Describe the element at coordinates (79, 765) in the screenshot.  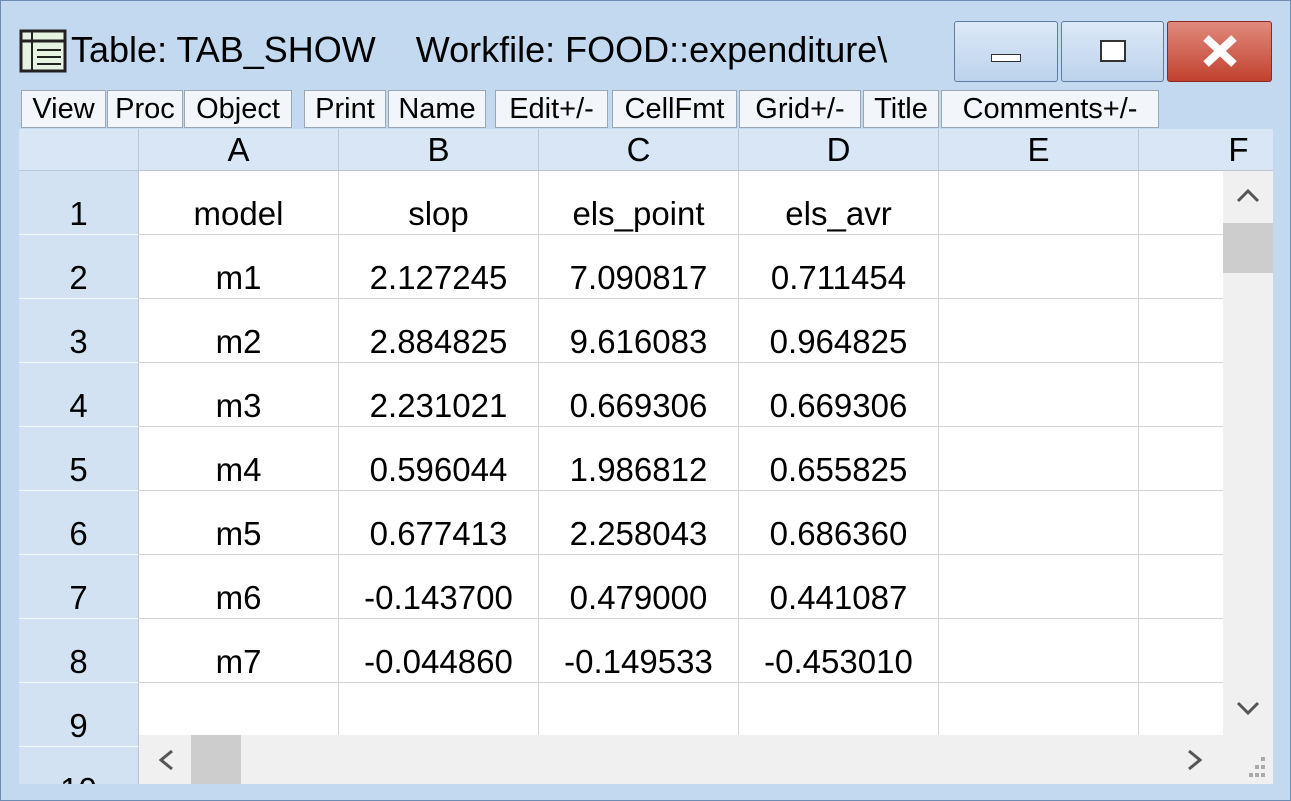
I see `row-header: 10` at that location.